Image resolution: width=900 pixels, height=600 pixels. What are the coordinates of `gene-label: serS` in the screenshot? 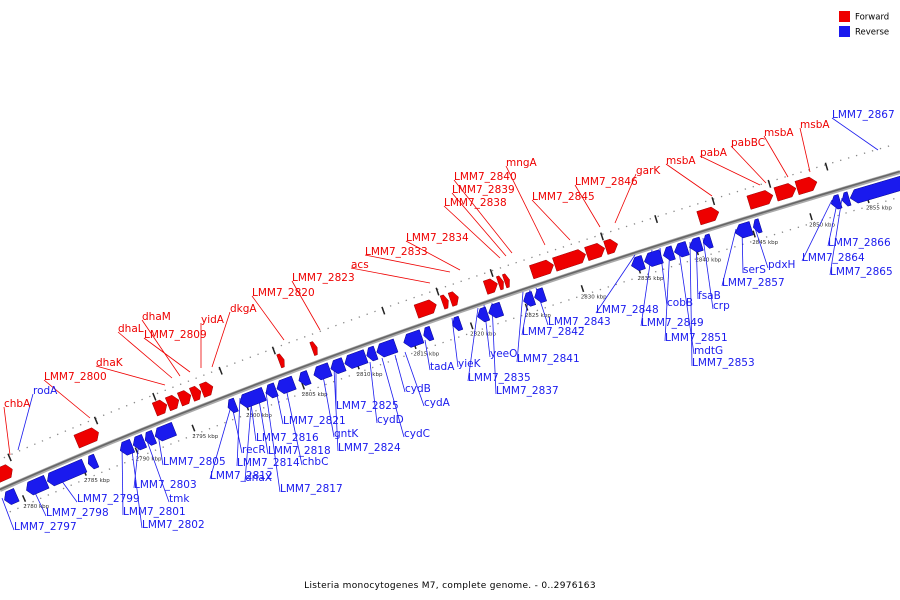 It's located at (754, 270).